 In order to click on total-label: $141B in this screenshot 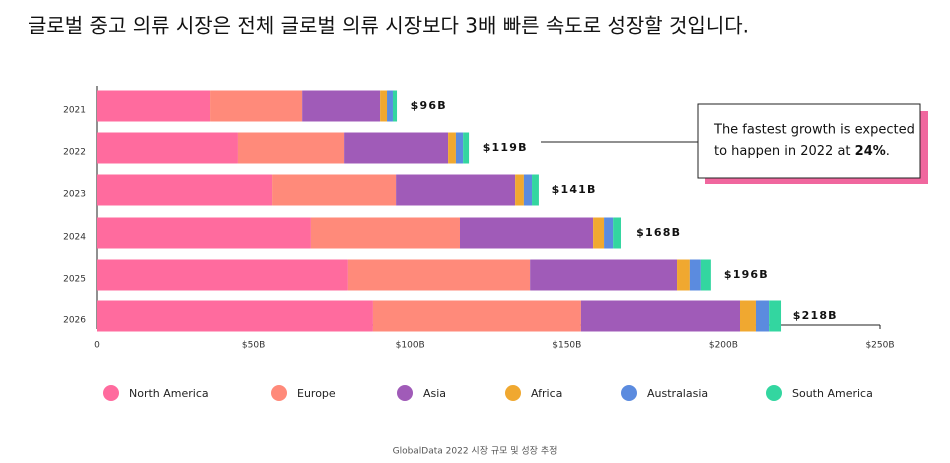, I will do `click(574, 189)`.